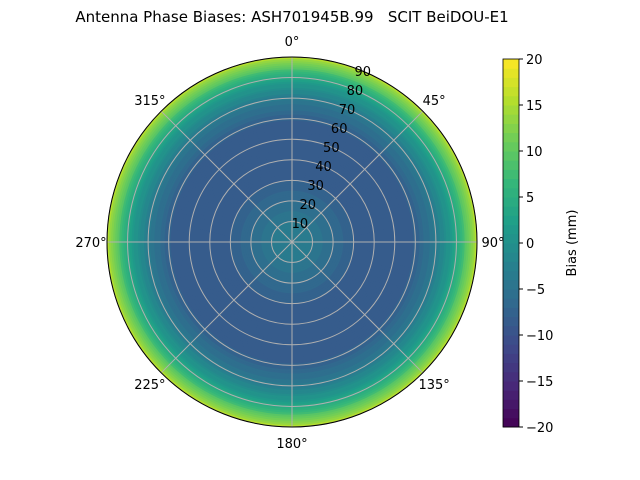 Image resolution: width=640 pixels, height=480 pixels. What do you see at coordinates (323, 167) in the screenshot?
I see `radial-tick-label: 40` at bounding box center [323, 167].